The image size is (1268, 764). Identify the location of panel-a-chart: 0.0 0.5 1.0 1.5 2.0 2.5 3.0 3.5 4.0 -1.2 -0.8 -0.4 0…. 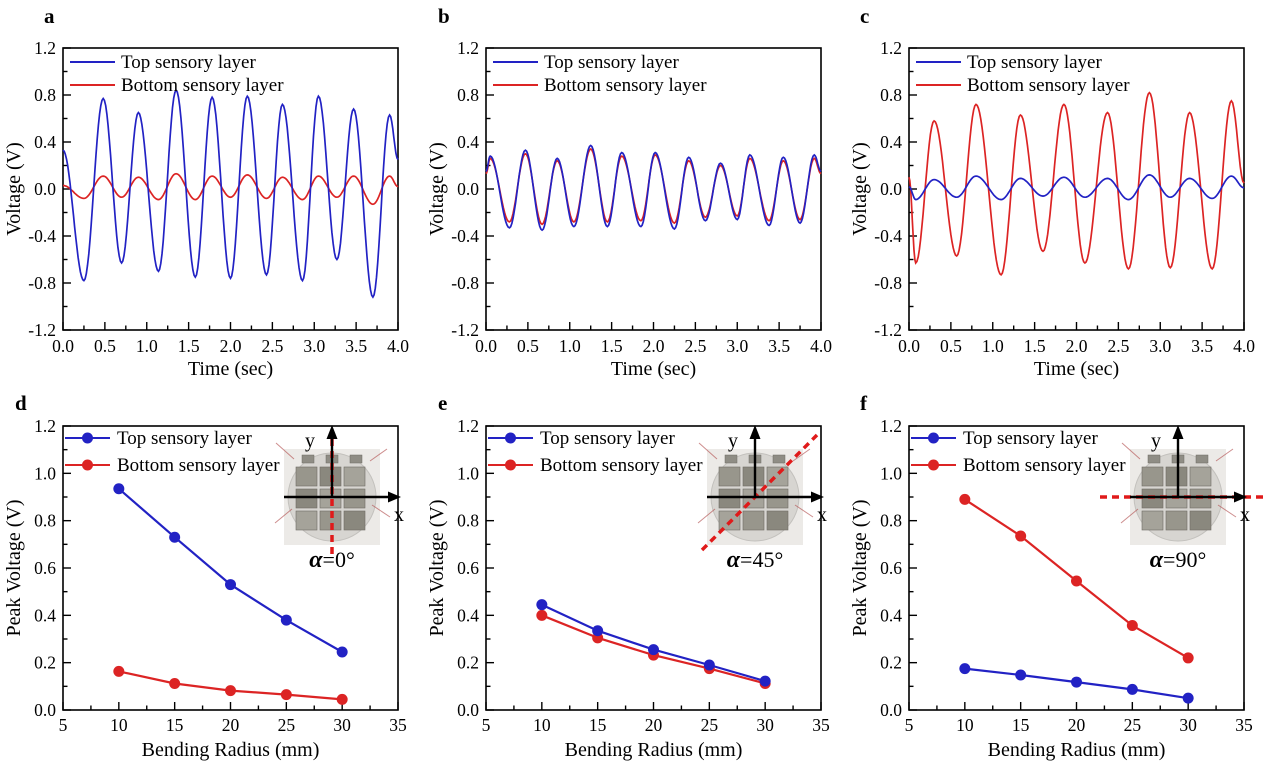
(206, 209).